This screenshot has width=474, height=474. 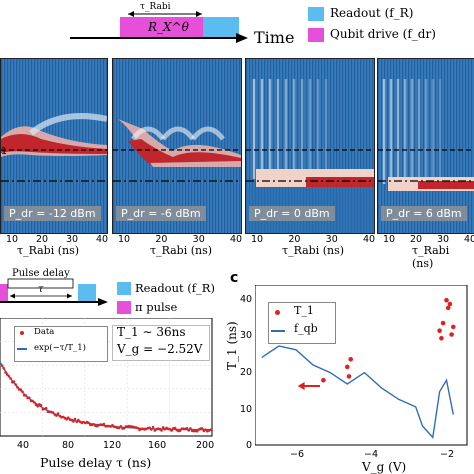 I want to click on time-axis-arrow, so click(x=242, y=38).